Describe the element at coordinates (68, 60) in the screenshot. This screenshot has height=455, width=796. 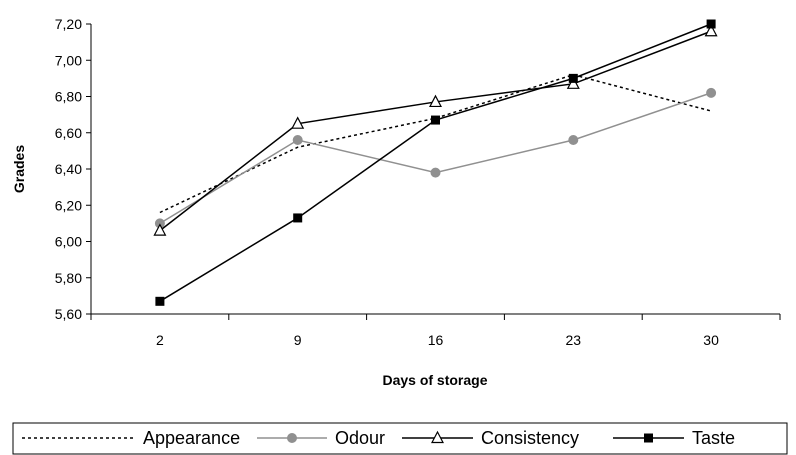
I see `y-tick-label: 7,00` at that location.